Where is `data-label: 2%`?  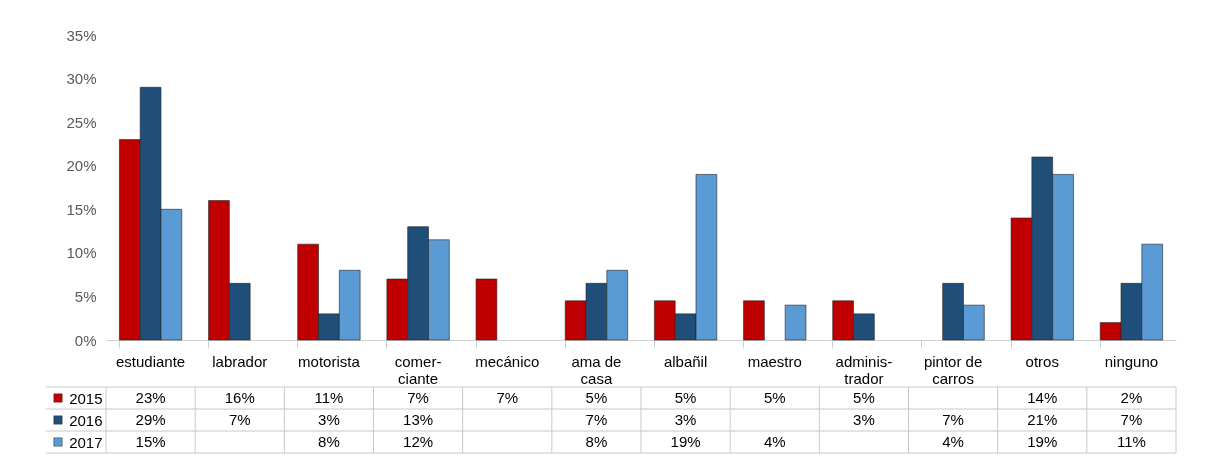 data-label: 2% is located at coordinates (1131, 397).